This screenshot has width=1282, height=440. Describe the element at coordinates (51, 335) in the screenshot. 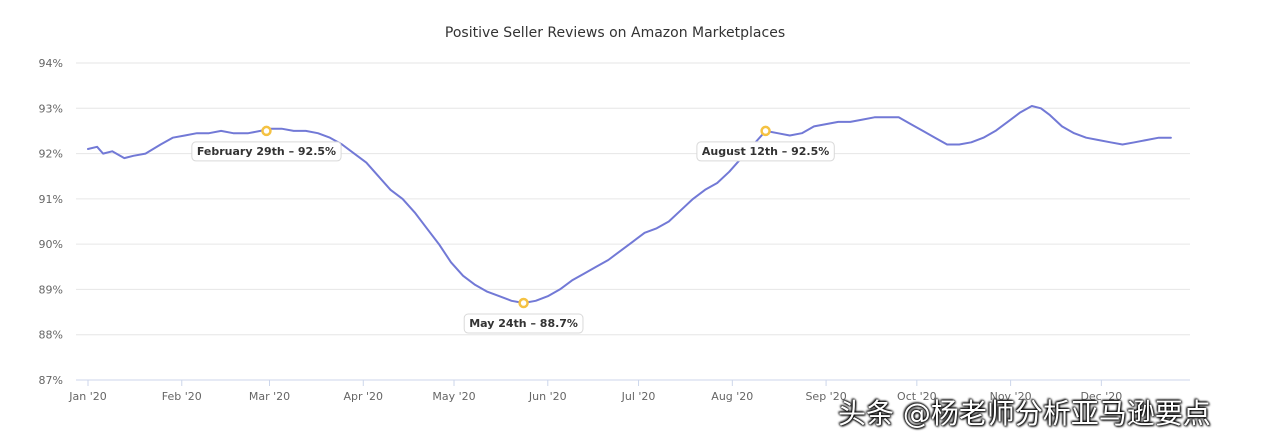

I see `y-tick-label: 88%` at that location.